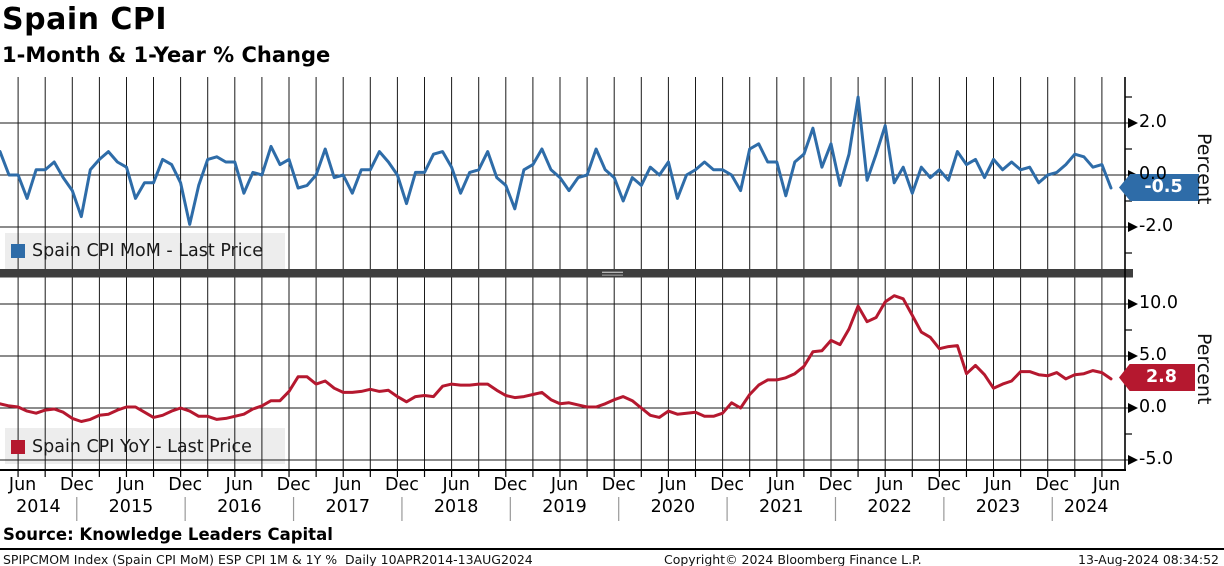 The height and width of the screenshot is (566, 1224). What do you see at coordinates (1156, 459) in the screenshot?
I see `y-tick-label: -5.0` at bounding box center [1156, 459].